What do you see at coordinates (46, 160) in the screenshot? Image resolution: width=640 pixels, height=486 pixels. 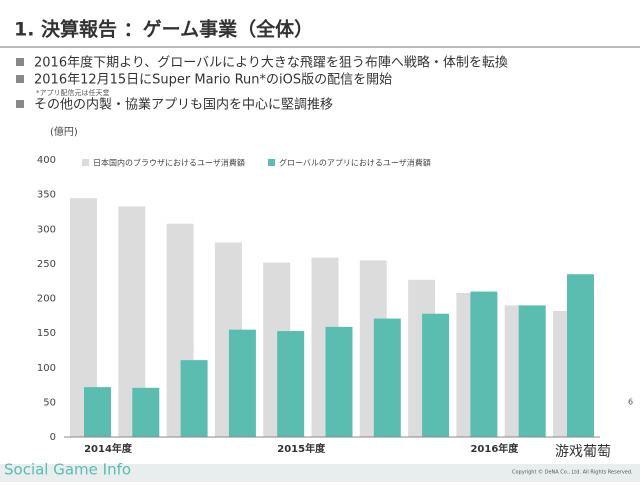 I see `y-tick-label: 400` at bounding box center [46, 160].